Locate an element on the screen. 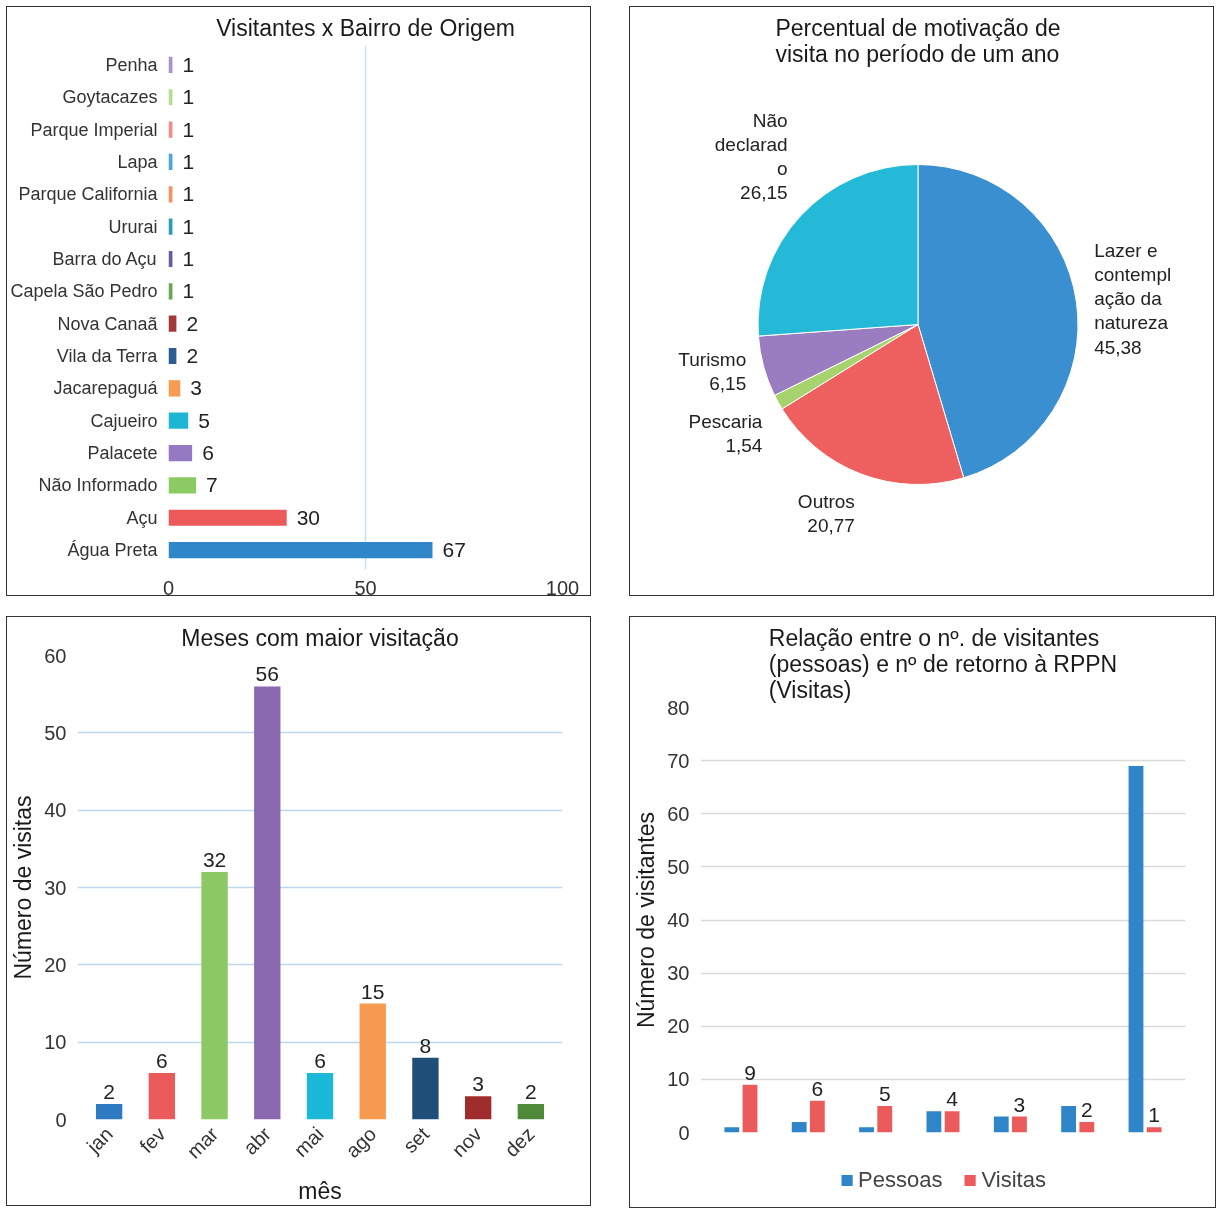 The image size is (1216, 1216). chart-title: Percentual de motivação de visita no período de um ano is located at coordinates (918, 40).